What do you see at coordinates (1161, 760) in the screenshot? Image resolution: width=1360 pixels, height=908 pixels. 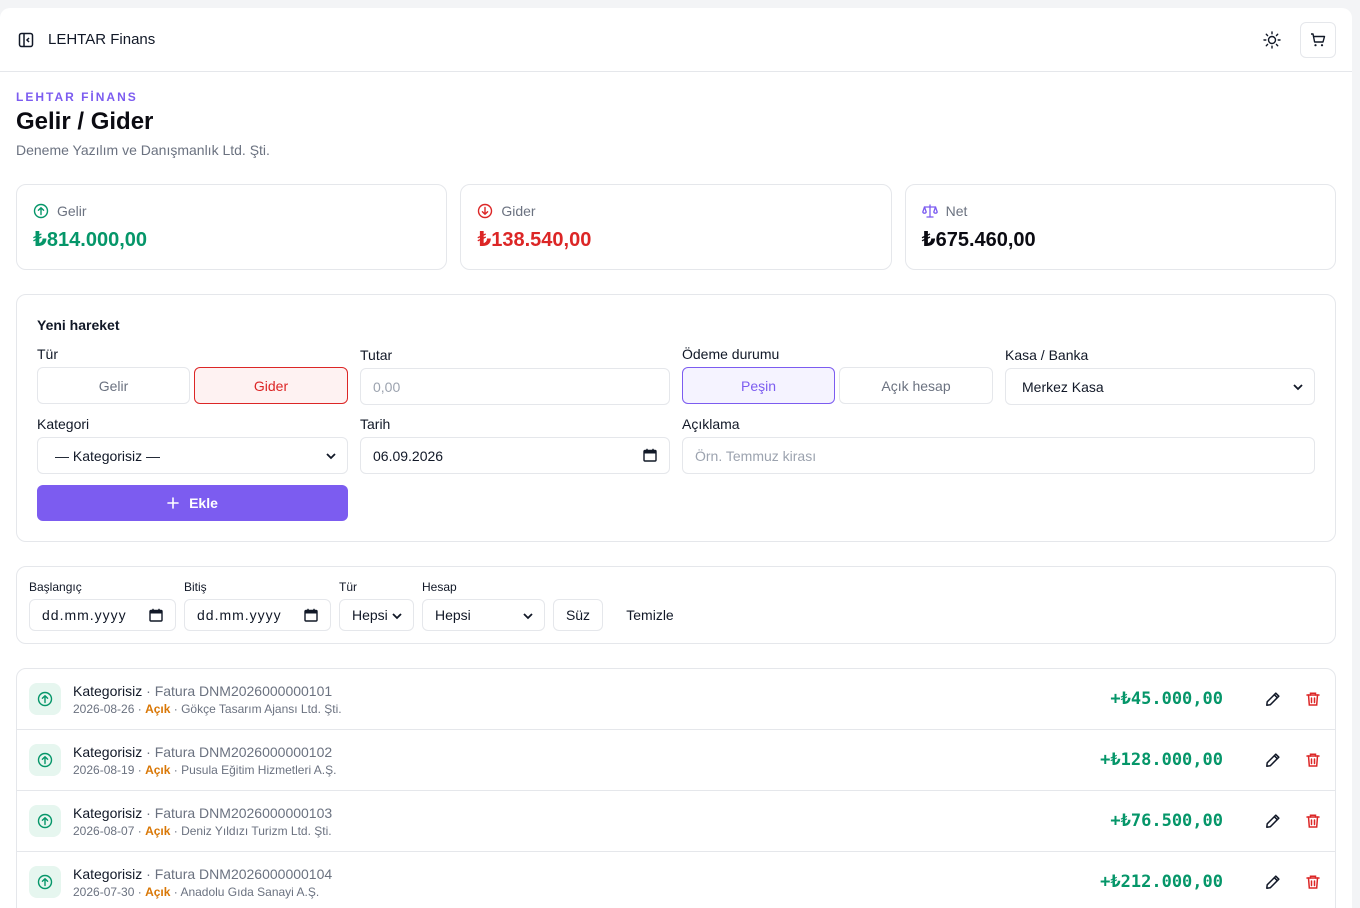 I see `transaction-amount: +₺128.000,00` at bounding box center [1161, 760].